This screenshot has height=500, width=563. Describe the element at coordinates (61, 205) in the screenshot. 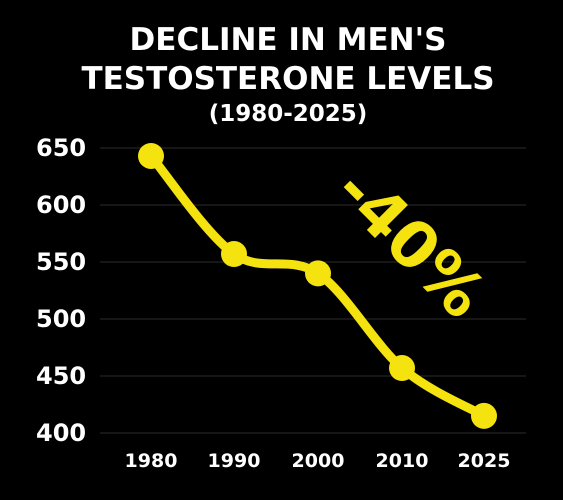

I see `y-tick-600: 600` at that location.